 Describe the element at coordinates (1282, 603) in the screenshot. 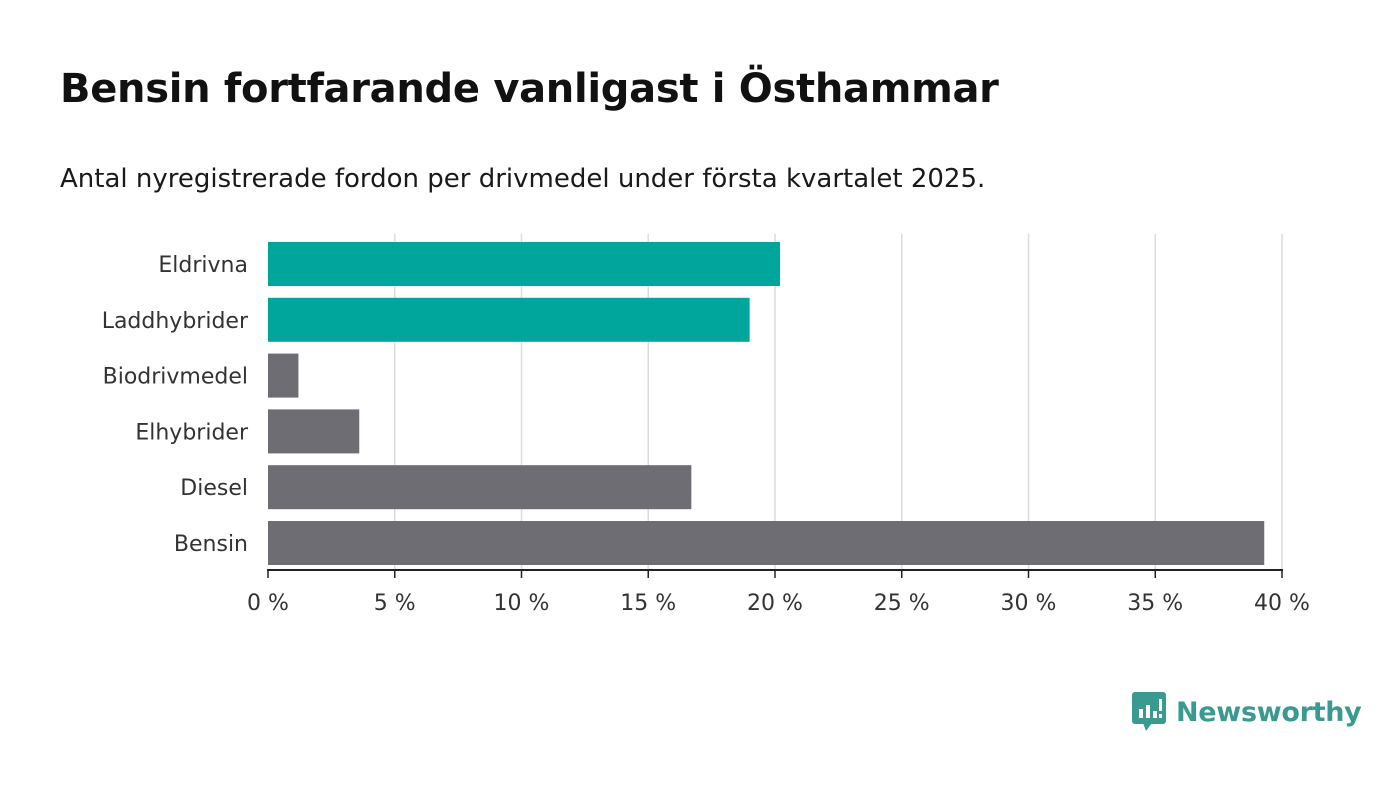

I see `x-tick-label: 40 %` at that location.